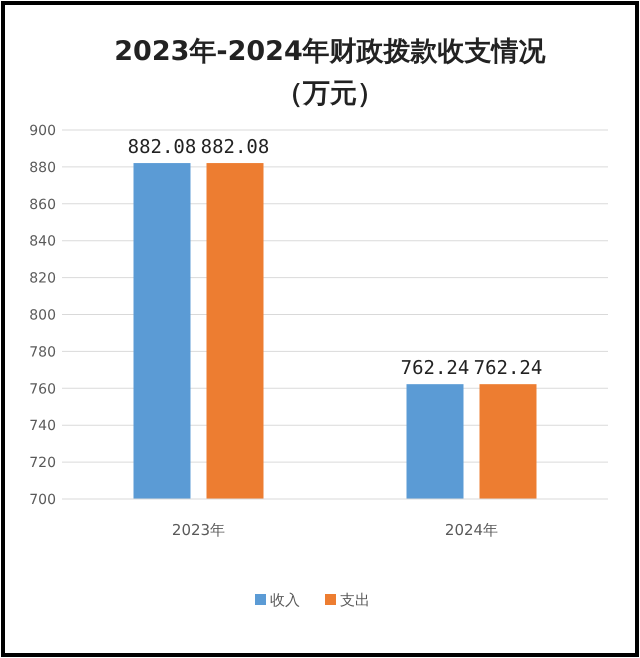 This screenshot has height=658, width=640. What do you see at coordinates (42, 278) in the screenshot?
I see `y-tick-label: 820` at bounding box center [42, 278].